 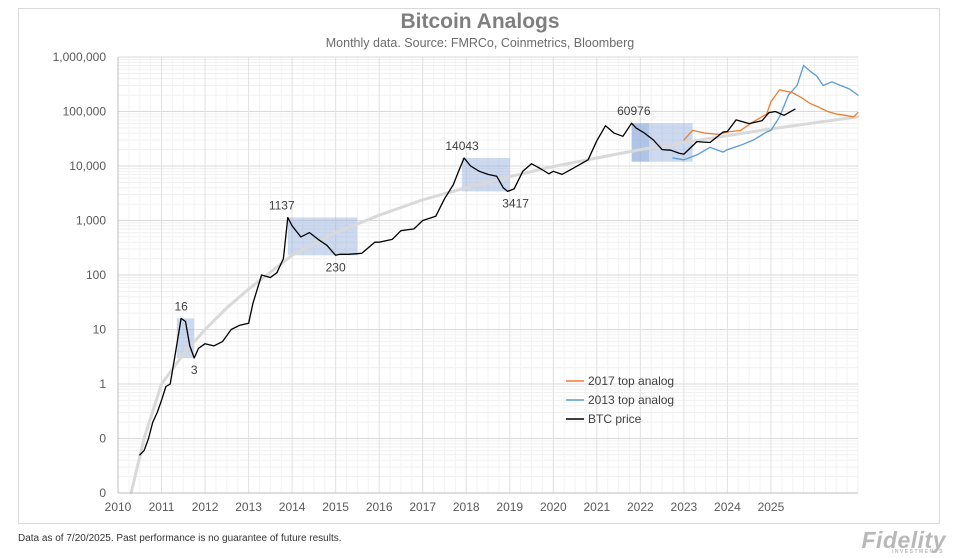 What do you see at coordinates (194, 370) in the screenshot?
I see `data-label: 3` at bounding box center [194, 370].